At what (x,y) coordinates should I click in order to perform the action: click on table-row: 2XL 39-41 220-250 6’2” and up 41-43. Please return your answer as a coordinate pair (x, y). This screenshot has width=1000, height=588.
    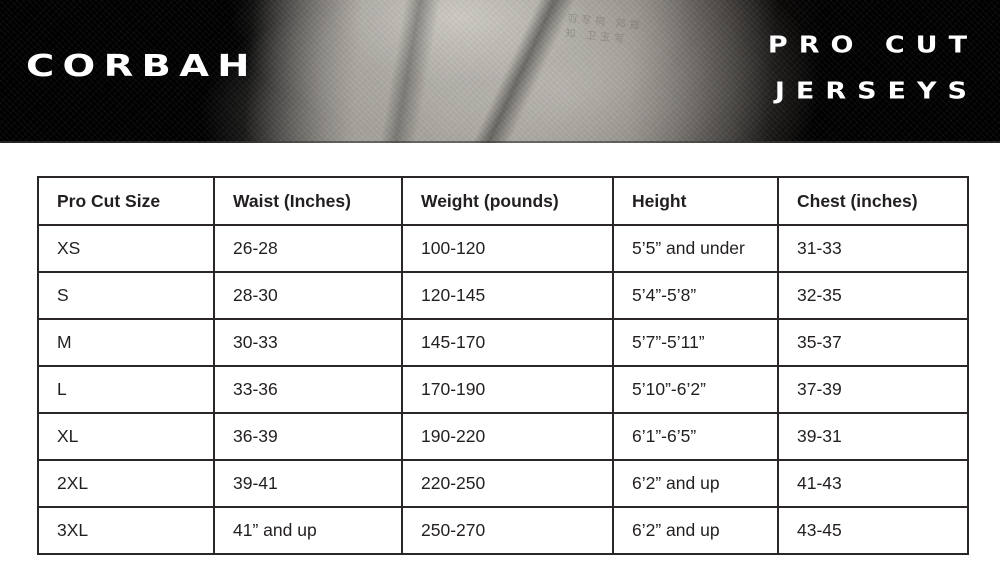
    Looking at the image, I should click on (503, 483).